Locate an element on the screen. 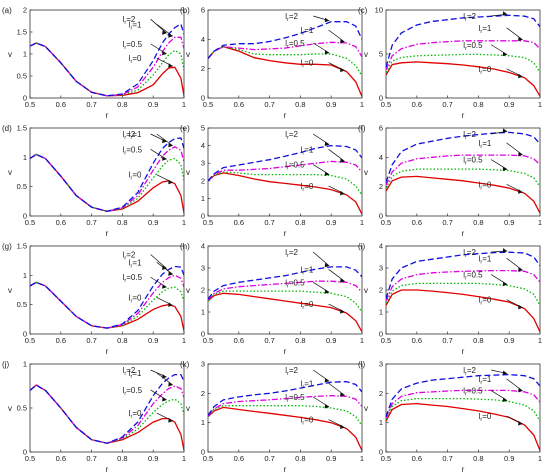 The image size is (550, 472). panel-b-annotation: lr=0.5 is located at coordinates (295, 44).